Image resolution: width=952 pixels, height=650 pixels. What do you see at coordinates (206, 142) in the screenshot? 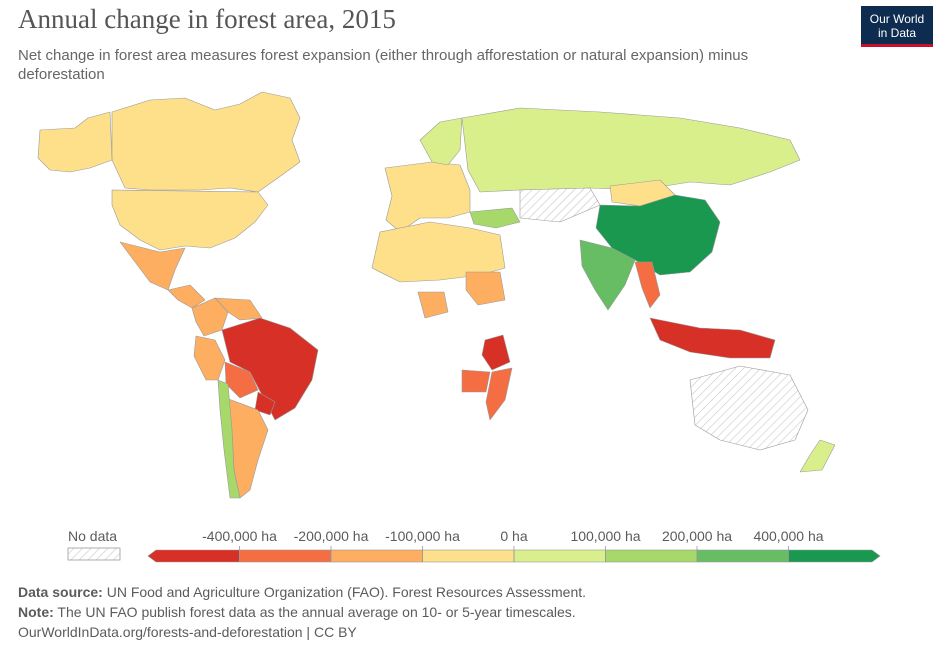
I see `region-canada` at bounding box center [206, 142].